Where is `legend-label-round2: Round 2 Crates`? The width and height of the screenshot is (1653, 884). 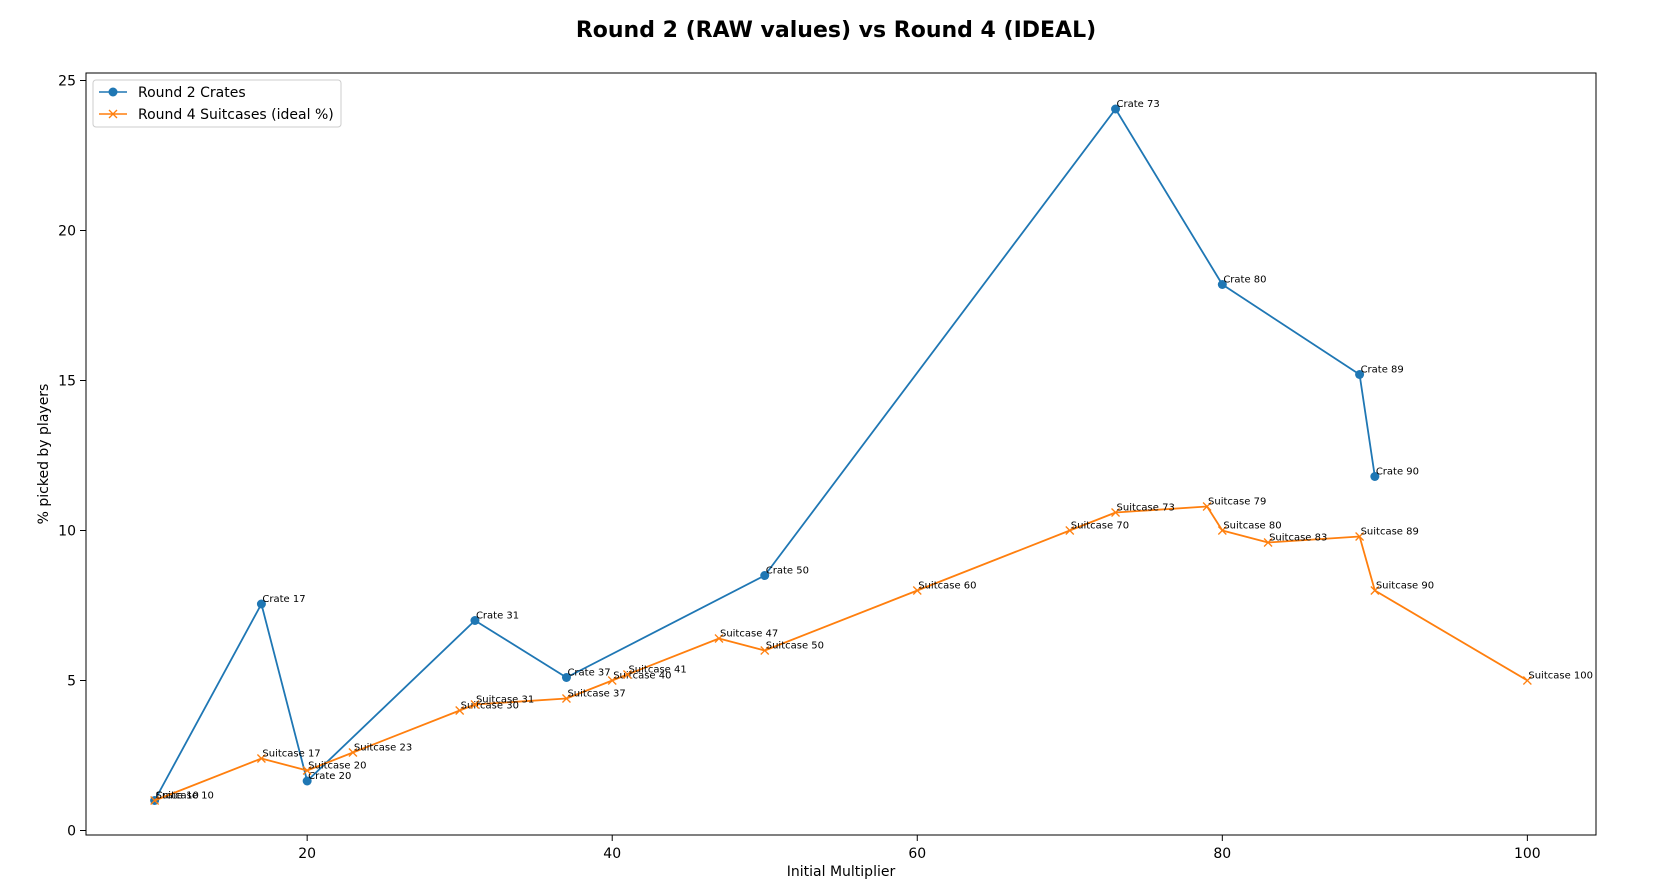
legend-label-round2: Round 2 Crates is located at coordinates (192, 93).